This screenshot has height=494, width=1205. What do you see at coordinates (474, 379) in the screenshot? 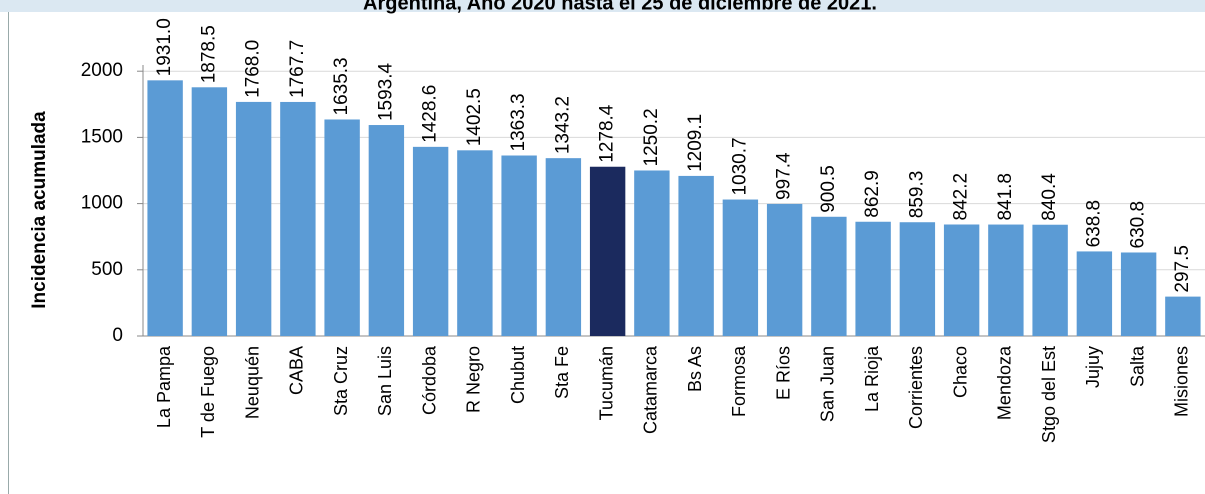
I see `x-tick-label: R Negro` at bounding box center [474, 379].